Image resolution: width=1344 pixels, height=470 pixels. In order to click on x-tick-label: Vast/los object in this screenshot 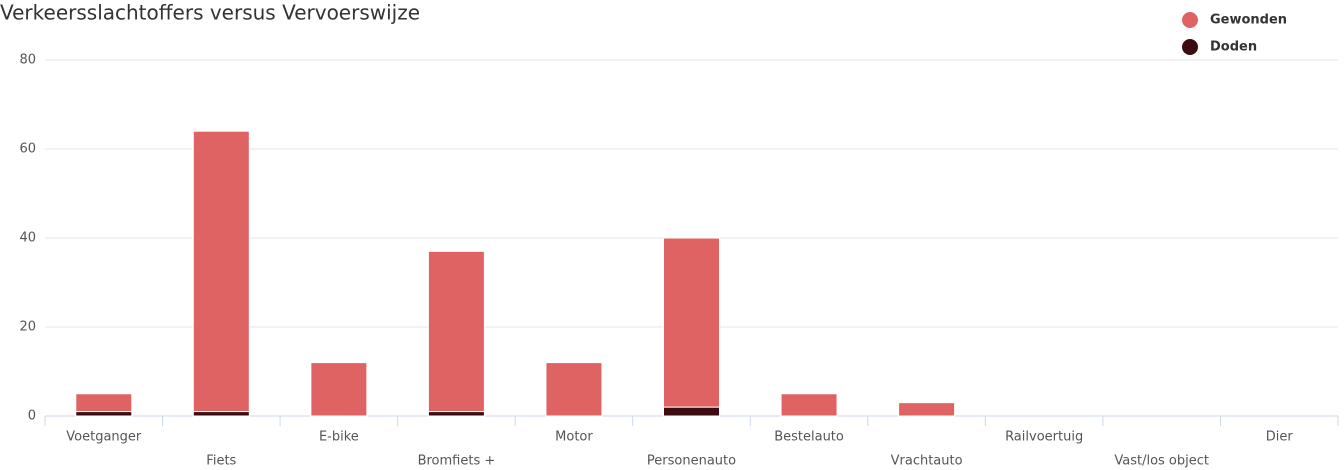, I will do `click(1161, 461)`.